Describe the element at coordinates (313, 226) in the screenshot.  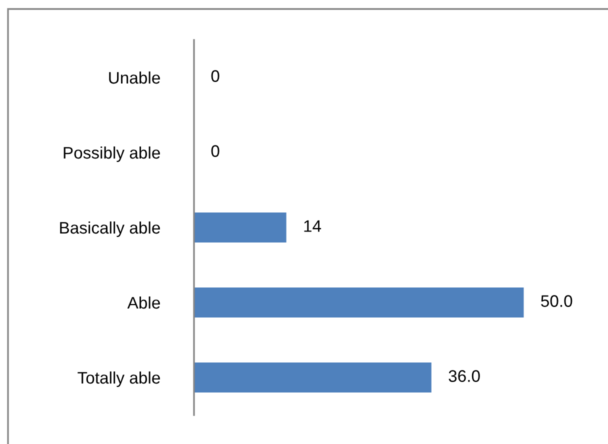
I see `data-label: 14` at that location.